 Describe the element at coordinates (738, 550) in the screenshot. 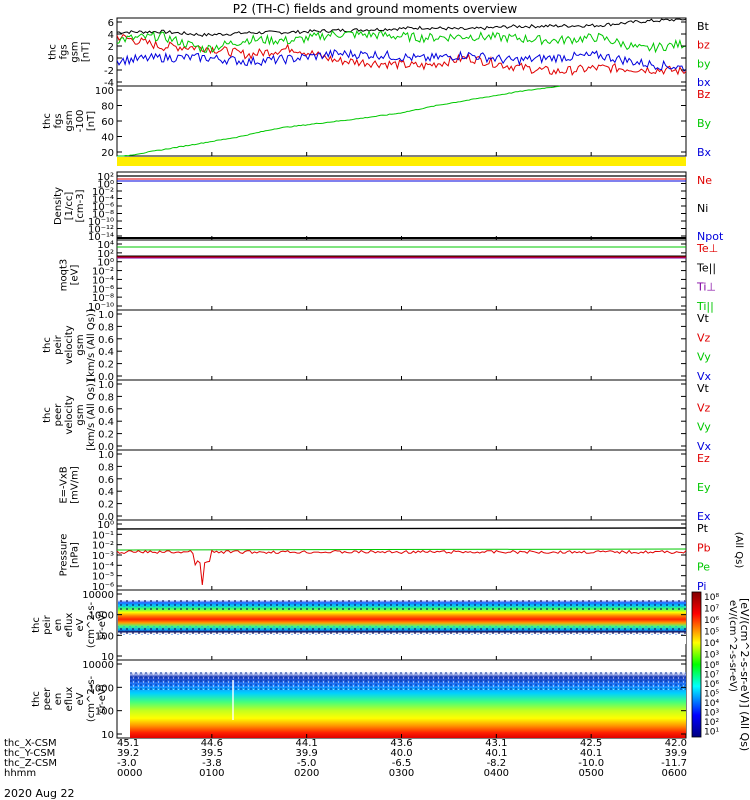

I see `panel-right-label: (All Qs)` at that location.